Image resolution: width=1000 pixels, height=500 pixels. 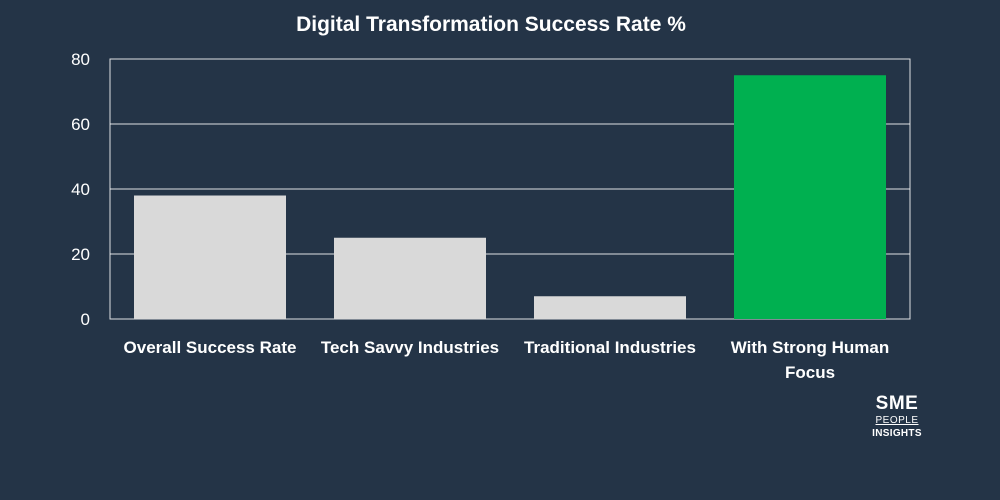 I want to click on x-category-label-3: Traditional Industries, so click(x=610, y=347).